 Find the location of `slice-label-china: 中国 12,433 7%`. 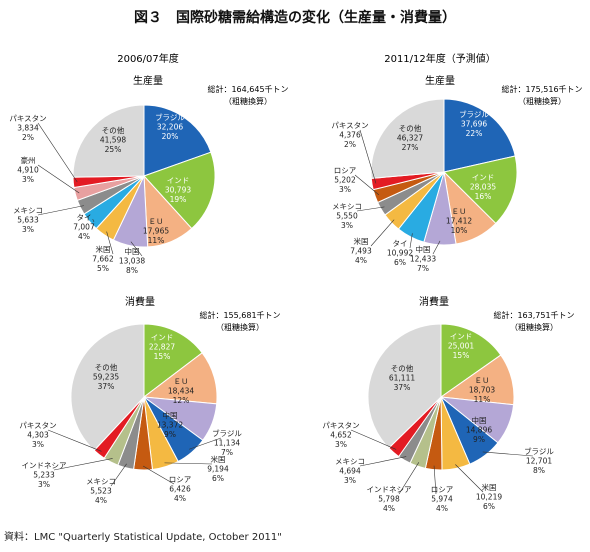

slice-label-china: 中国 12,433 7% is located at coordinates (423, 258).